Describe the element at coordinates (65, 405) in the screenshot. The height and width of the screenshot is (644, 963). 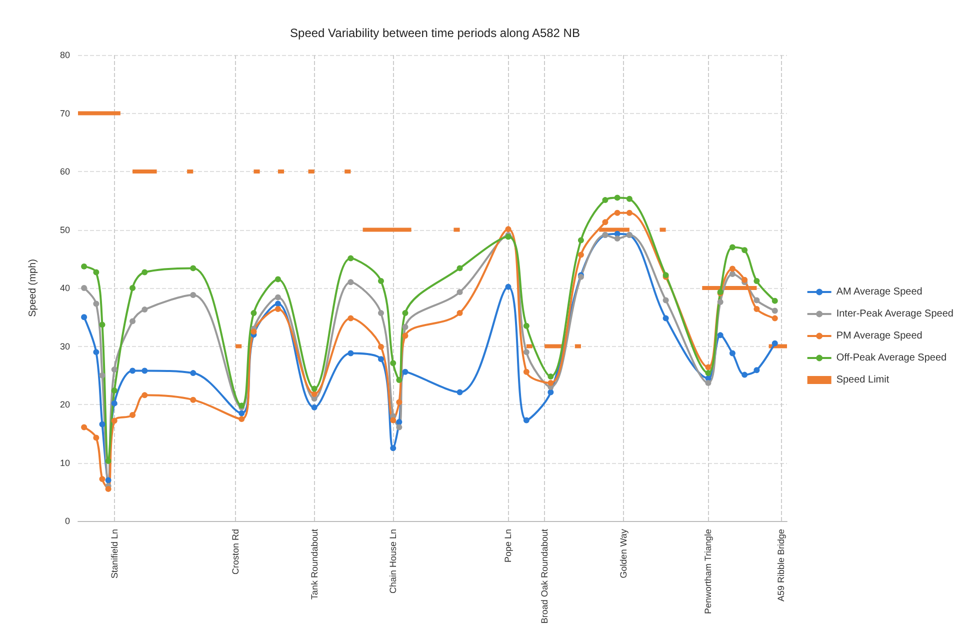
I see `y-tick-label: 20` at that location.